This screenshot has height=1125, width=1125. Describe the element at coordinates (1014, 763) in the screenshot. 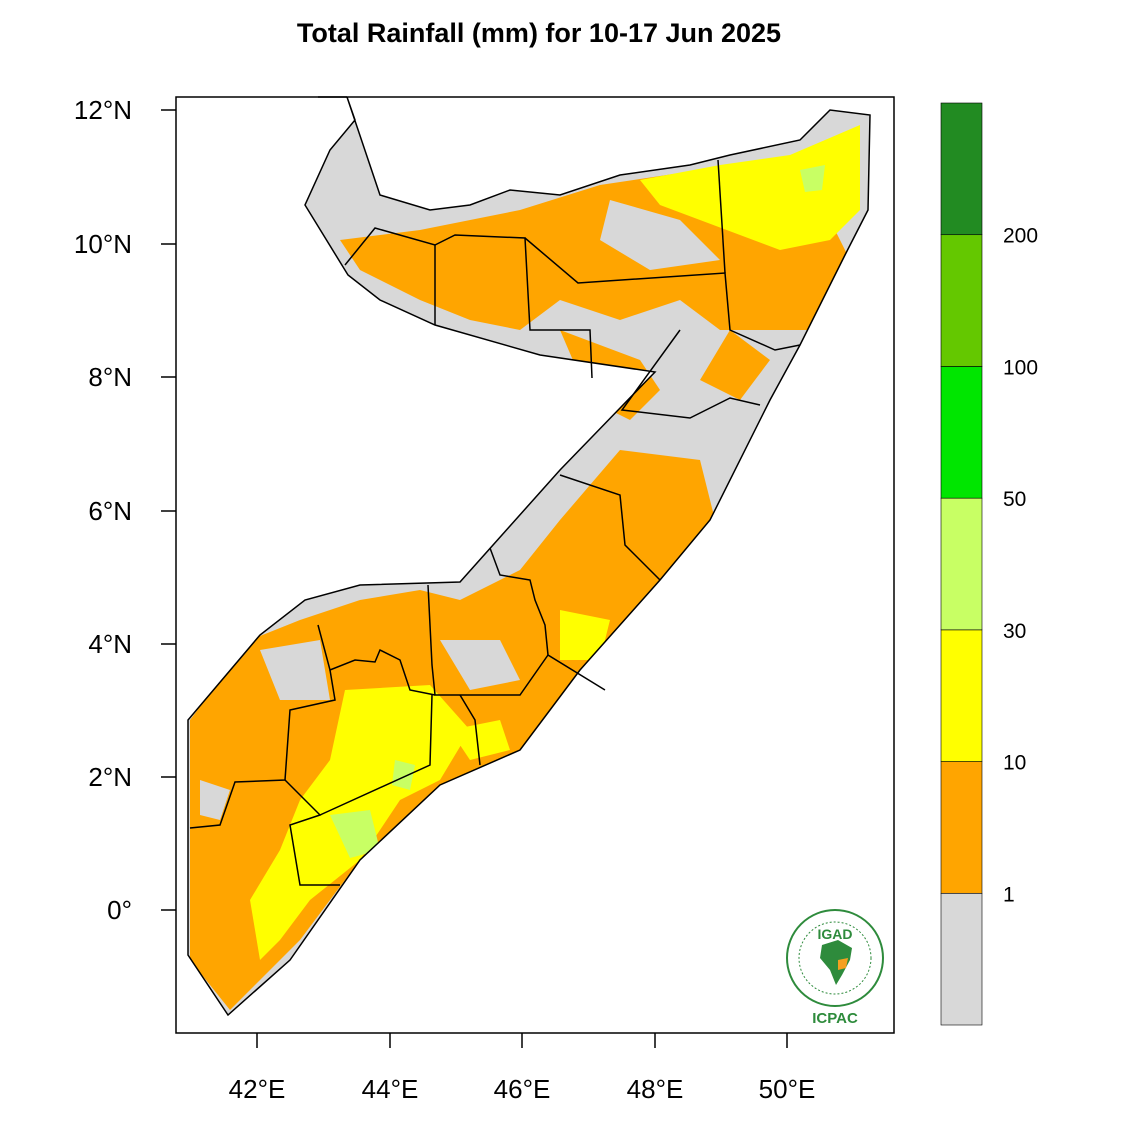

I see `colorbar-label: 10` at that location.